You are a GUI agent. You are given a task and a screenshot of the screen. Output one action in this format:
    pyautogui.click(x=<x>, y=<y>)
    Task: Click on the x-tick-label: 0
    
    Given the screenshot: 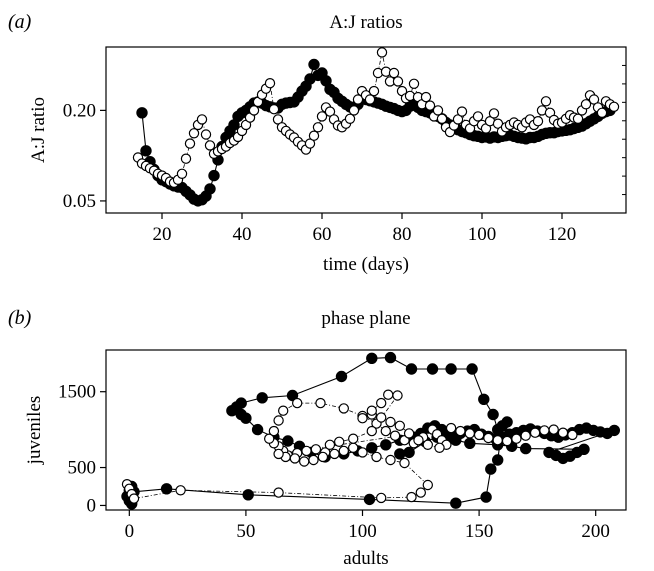 What is the action you would take?
    pyautogui.click(x=130, y=531)
    